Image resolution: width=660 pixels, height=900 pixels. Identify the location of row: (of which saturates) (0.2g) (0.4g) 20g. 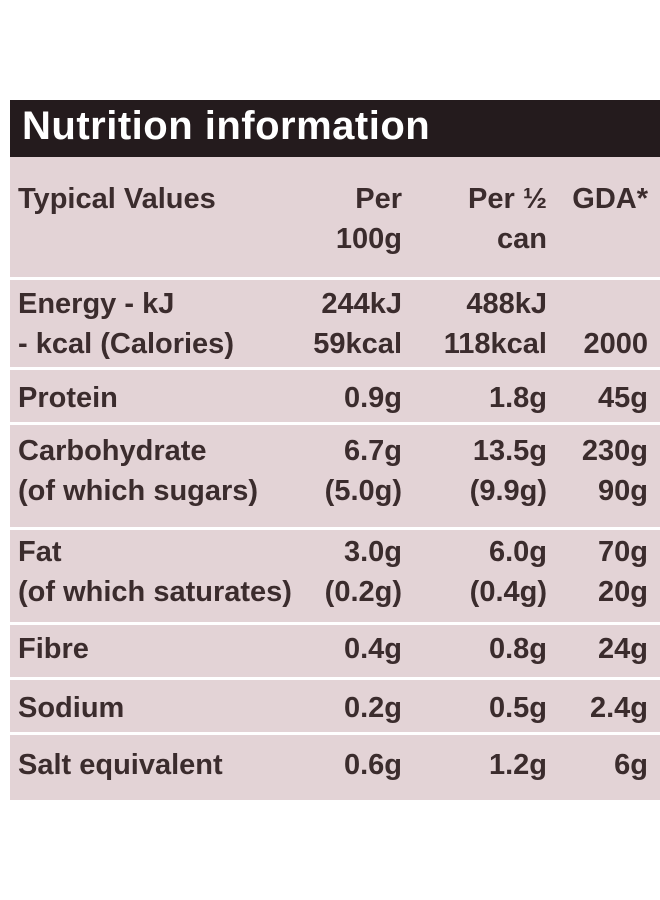
(335, 596).